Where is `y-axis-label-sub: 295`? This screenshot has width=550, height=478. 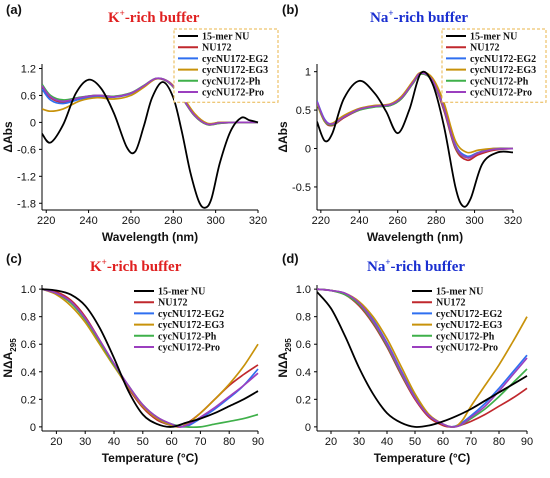 y-axis-label-sub: 295 is located at coordinates (13, 345).